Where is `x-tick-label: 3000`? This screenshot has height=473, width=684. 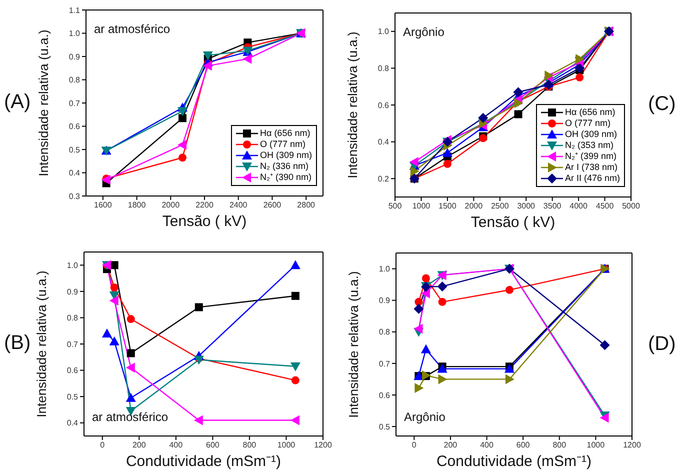
x-tick-label: 3000 is located at coordinates (526, 206).